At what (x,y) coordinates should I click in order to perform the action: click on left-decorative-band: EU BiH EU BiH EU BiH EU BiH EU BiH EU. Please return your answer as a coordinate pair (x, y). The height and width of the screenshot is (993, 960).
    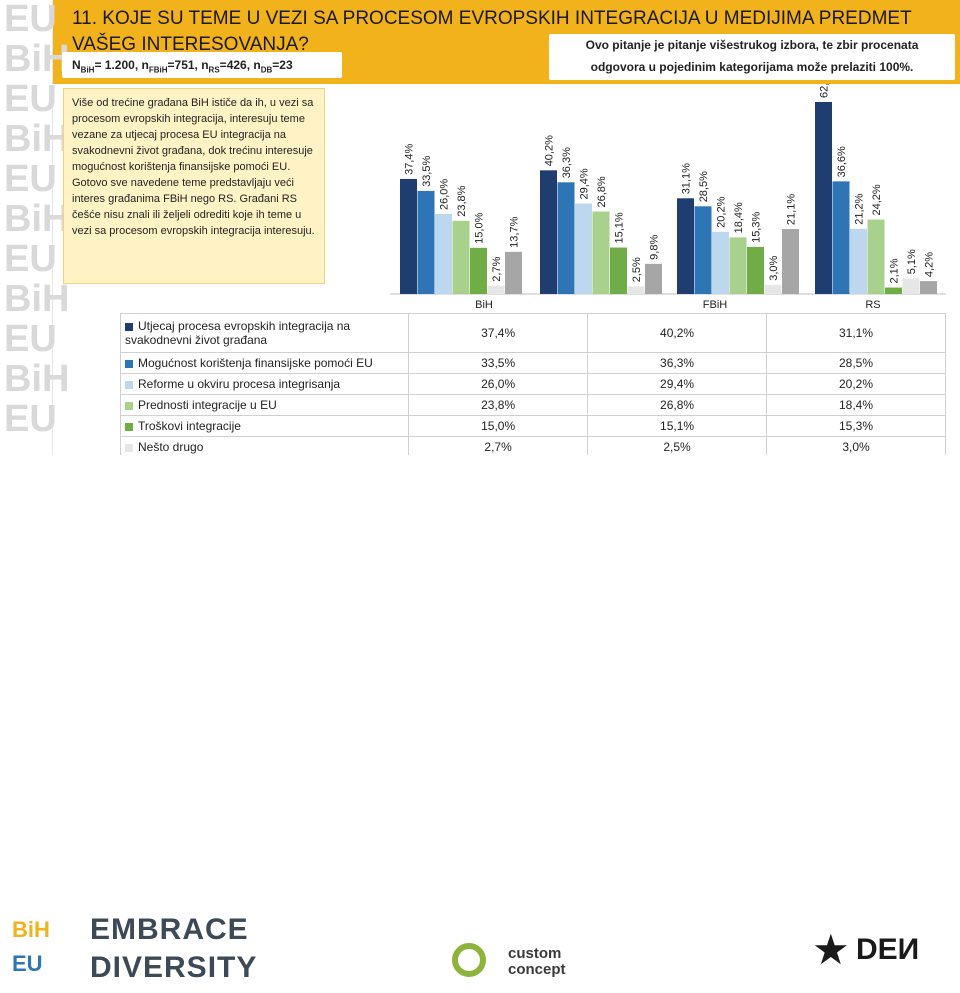
    Looking at the image, I should click on (34, 270).